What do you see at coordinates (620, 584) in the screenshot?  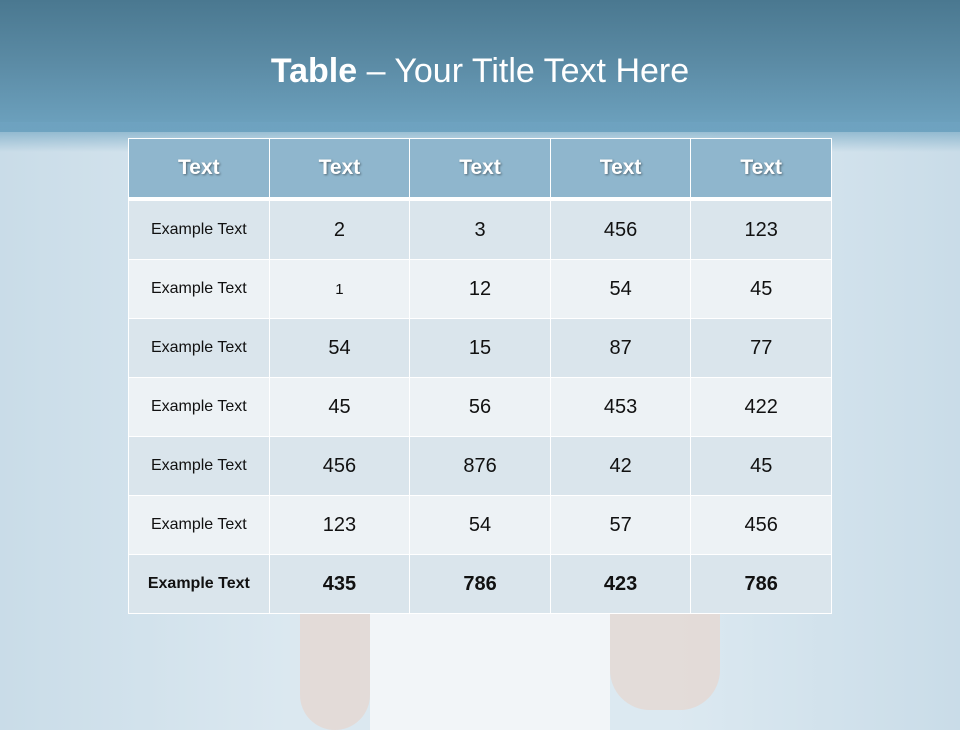 I see `table-cell: 423` at bounding box center [620, 584].